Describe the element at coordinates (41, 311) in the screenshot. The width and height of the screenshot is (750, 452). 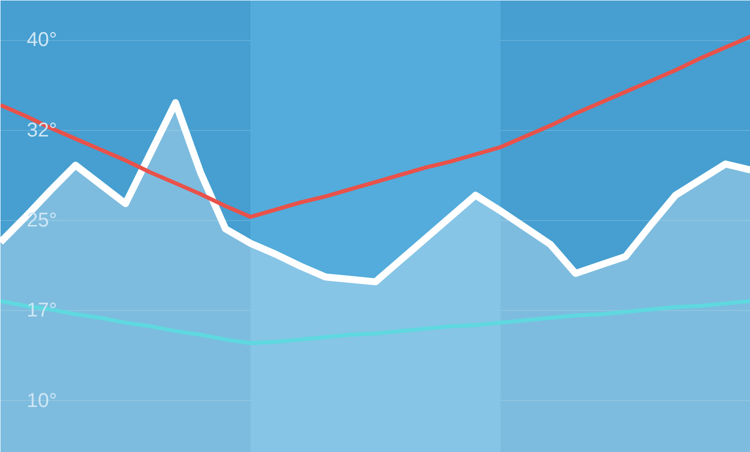
I see `y-tick-label: 17°` at that location.